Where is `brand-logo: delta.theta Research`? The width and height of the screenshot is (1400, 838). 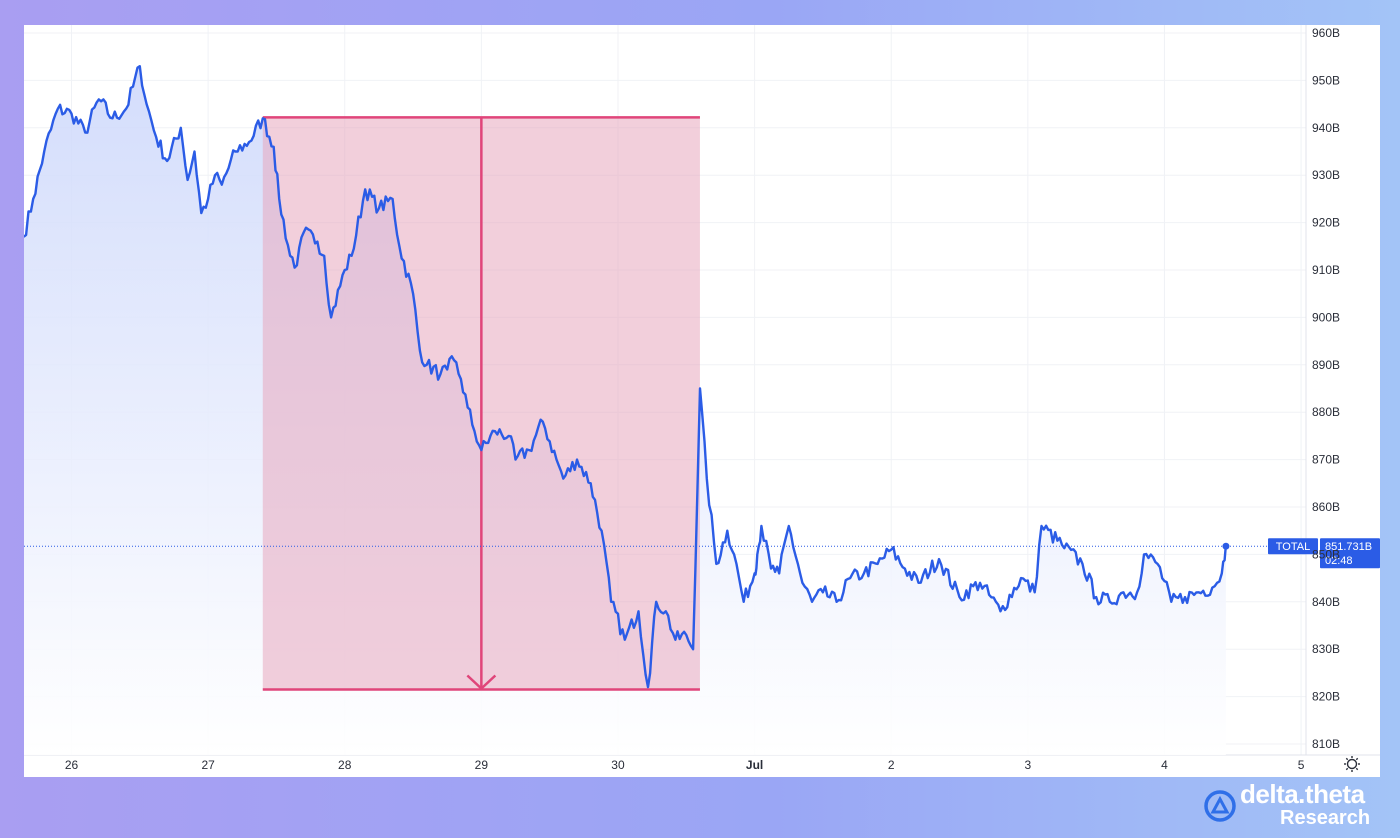
brand-logo: delta.theta Research is located at coordinates (1294, 806).